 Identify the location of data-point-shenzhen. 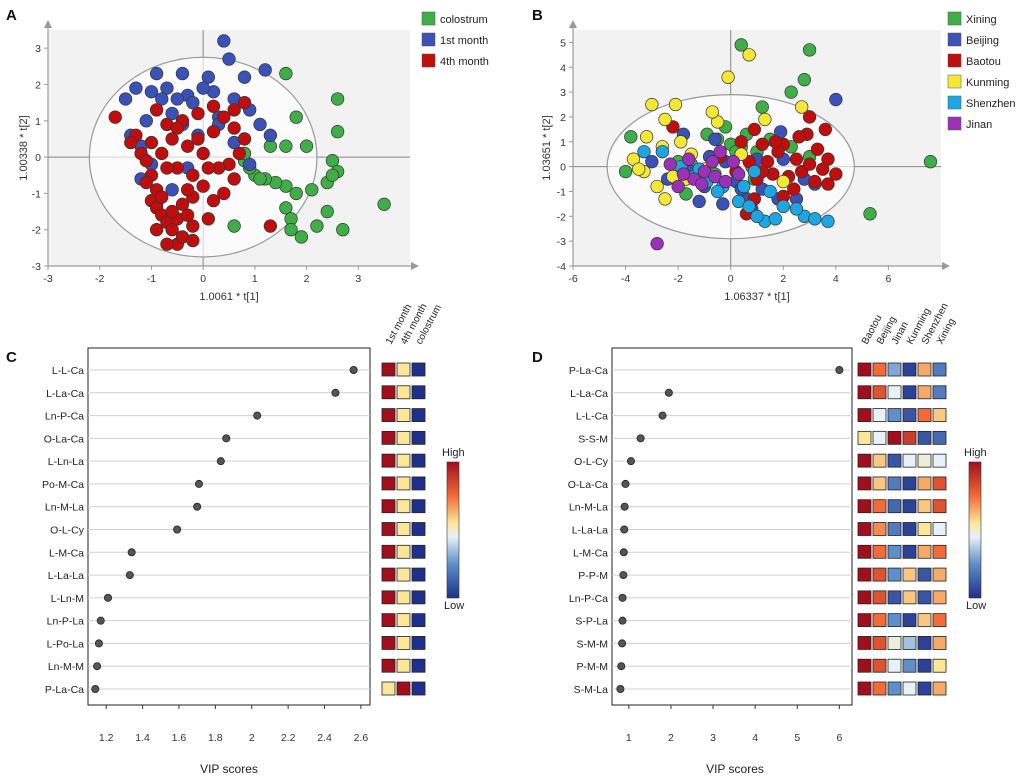
(783, 206).